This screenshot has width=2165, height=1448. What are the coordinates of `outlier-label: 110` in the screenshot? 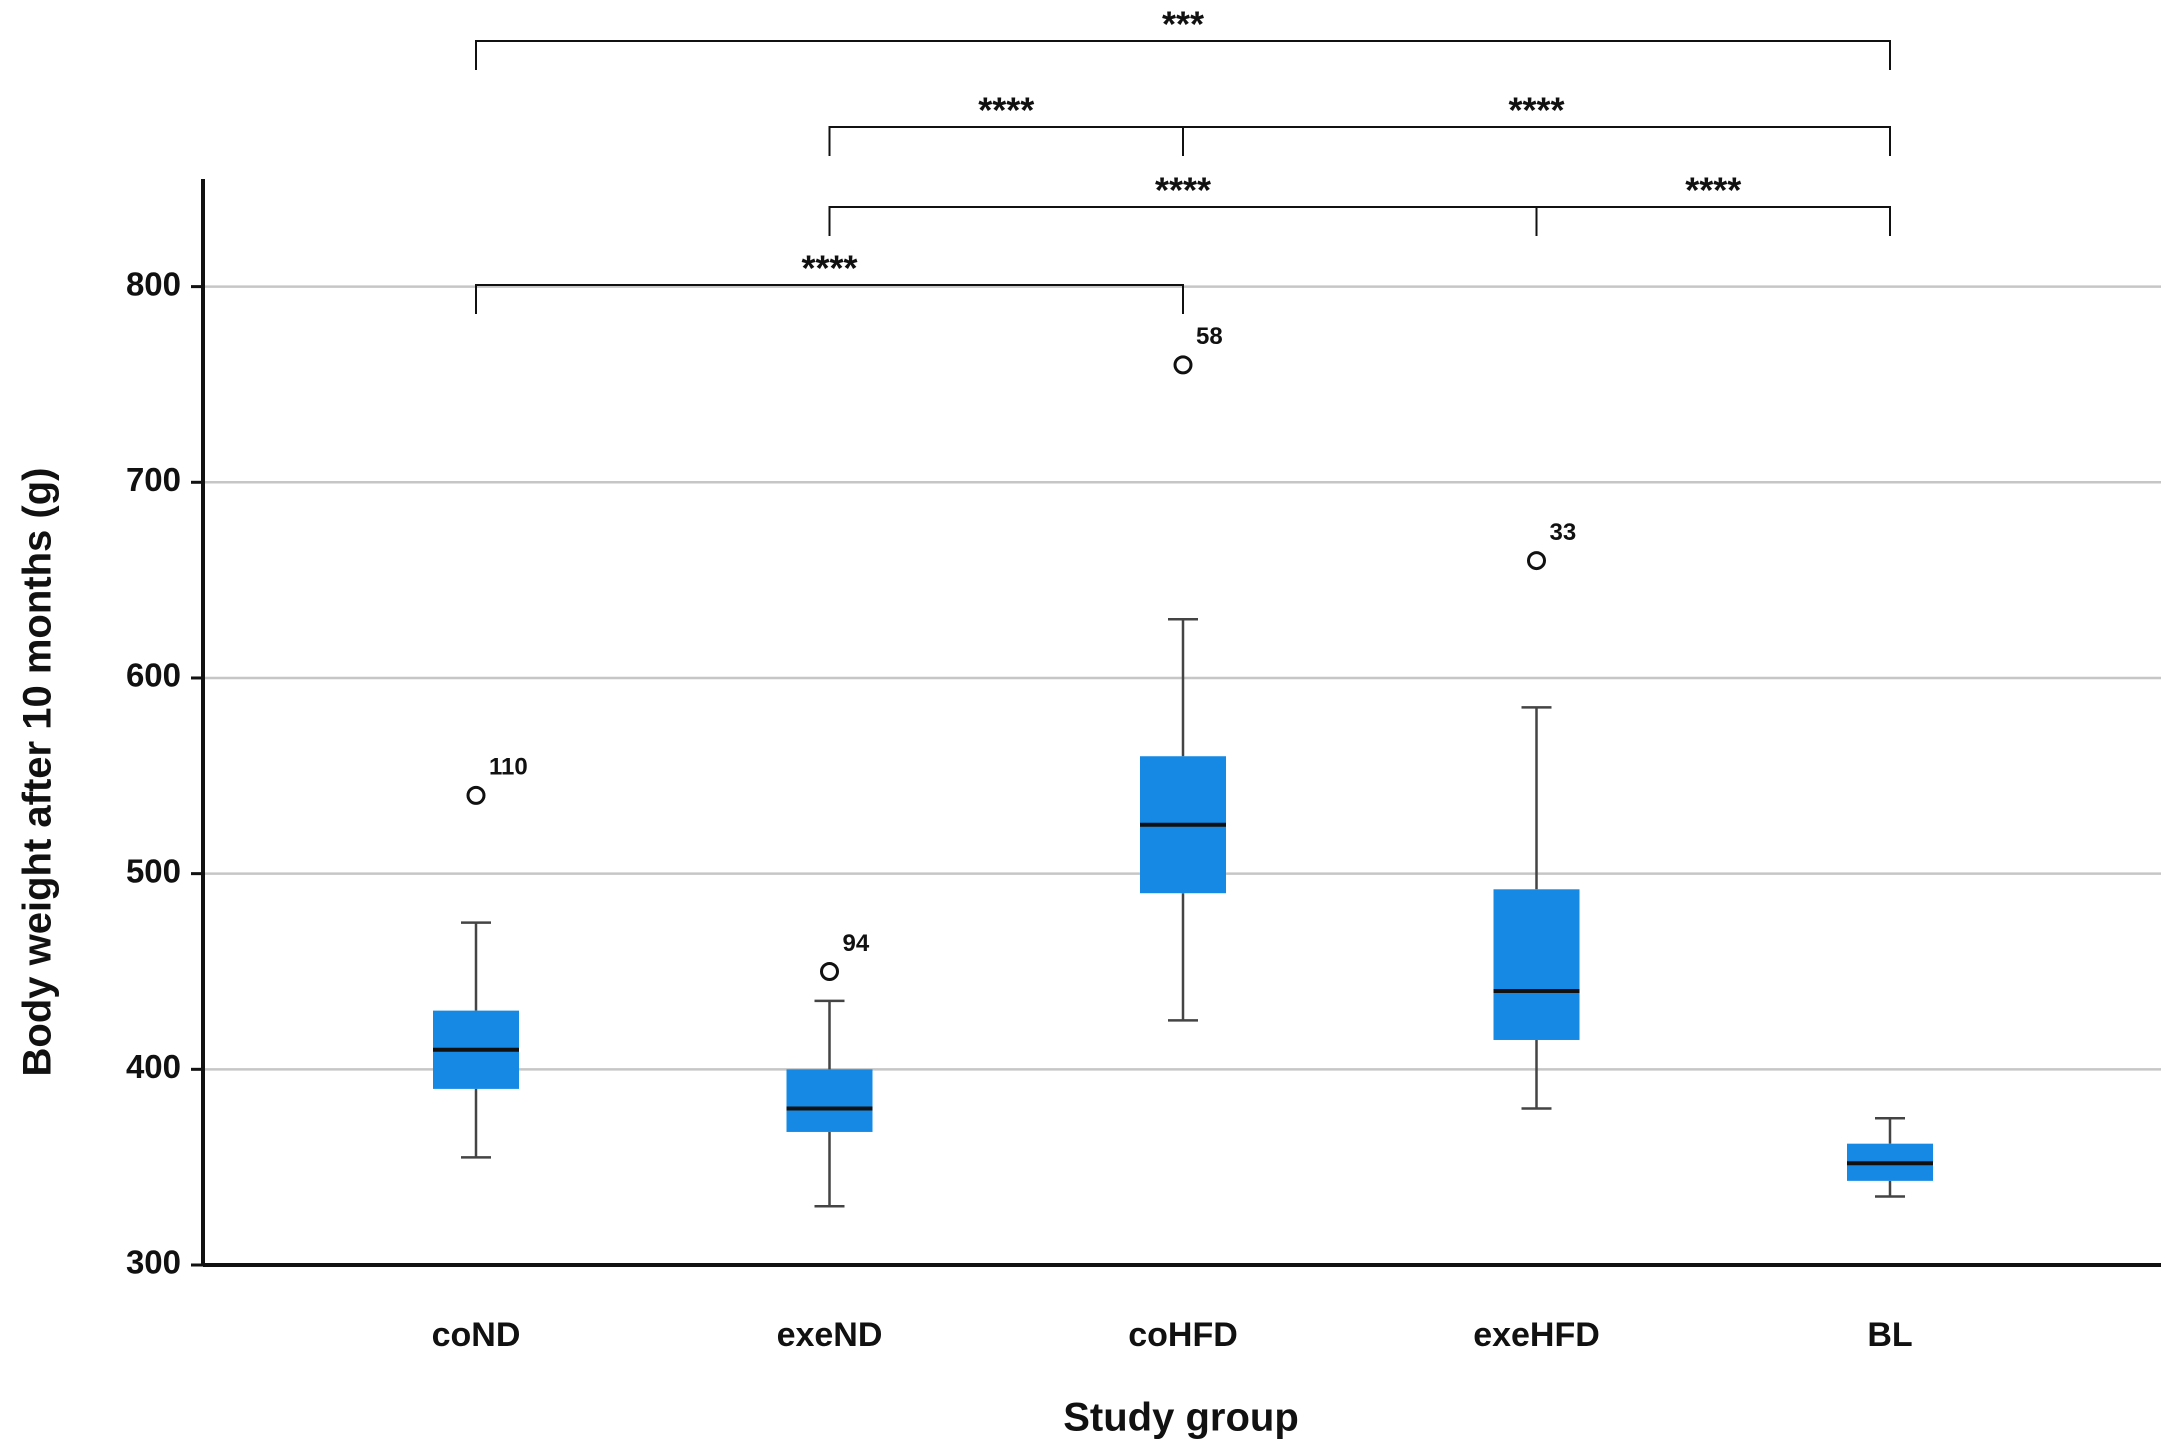 It's located at (508, 767).